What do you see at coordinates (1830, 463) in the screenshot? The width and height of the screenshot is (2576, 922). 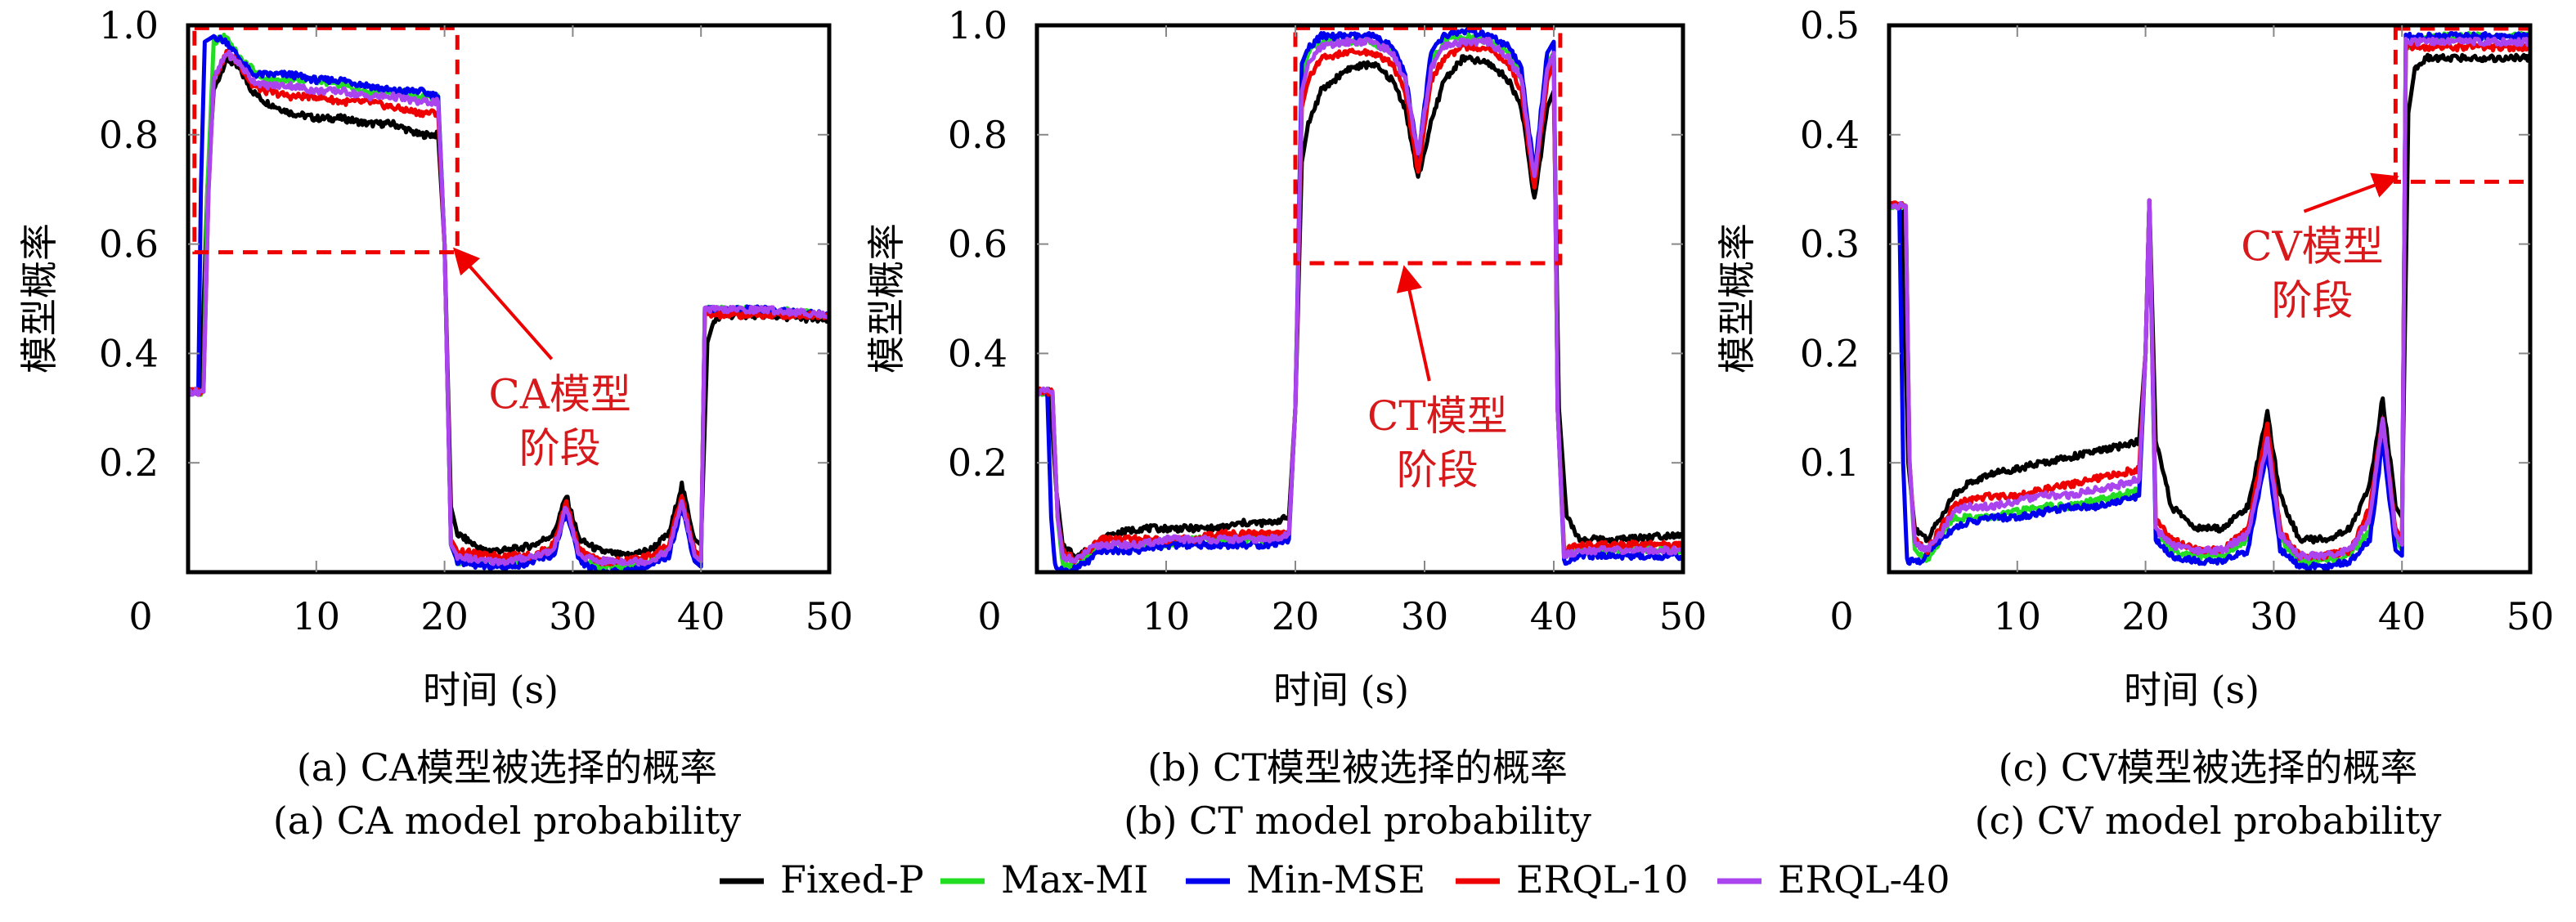 I see `y-tick-label: 0.1` at bounding box center [1830, 463].